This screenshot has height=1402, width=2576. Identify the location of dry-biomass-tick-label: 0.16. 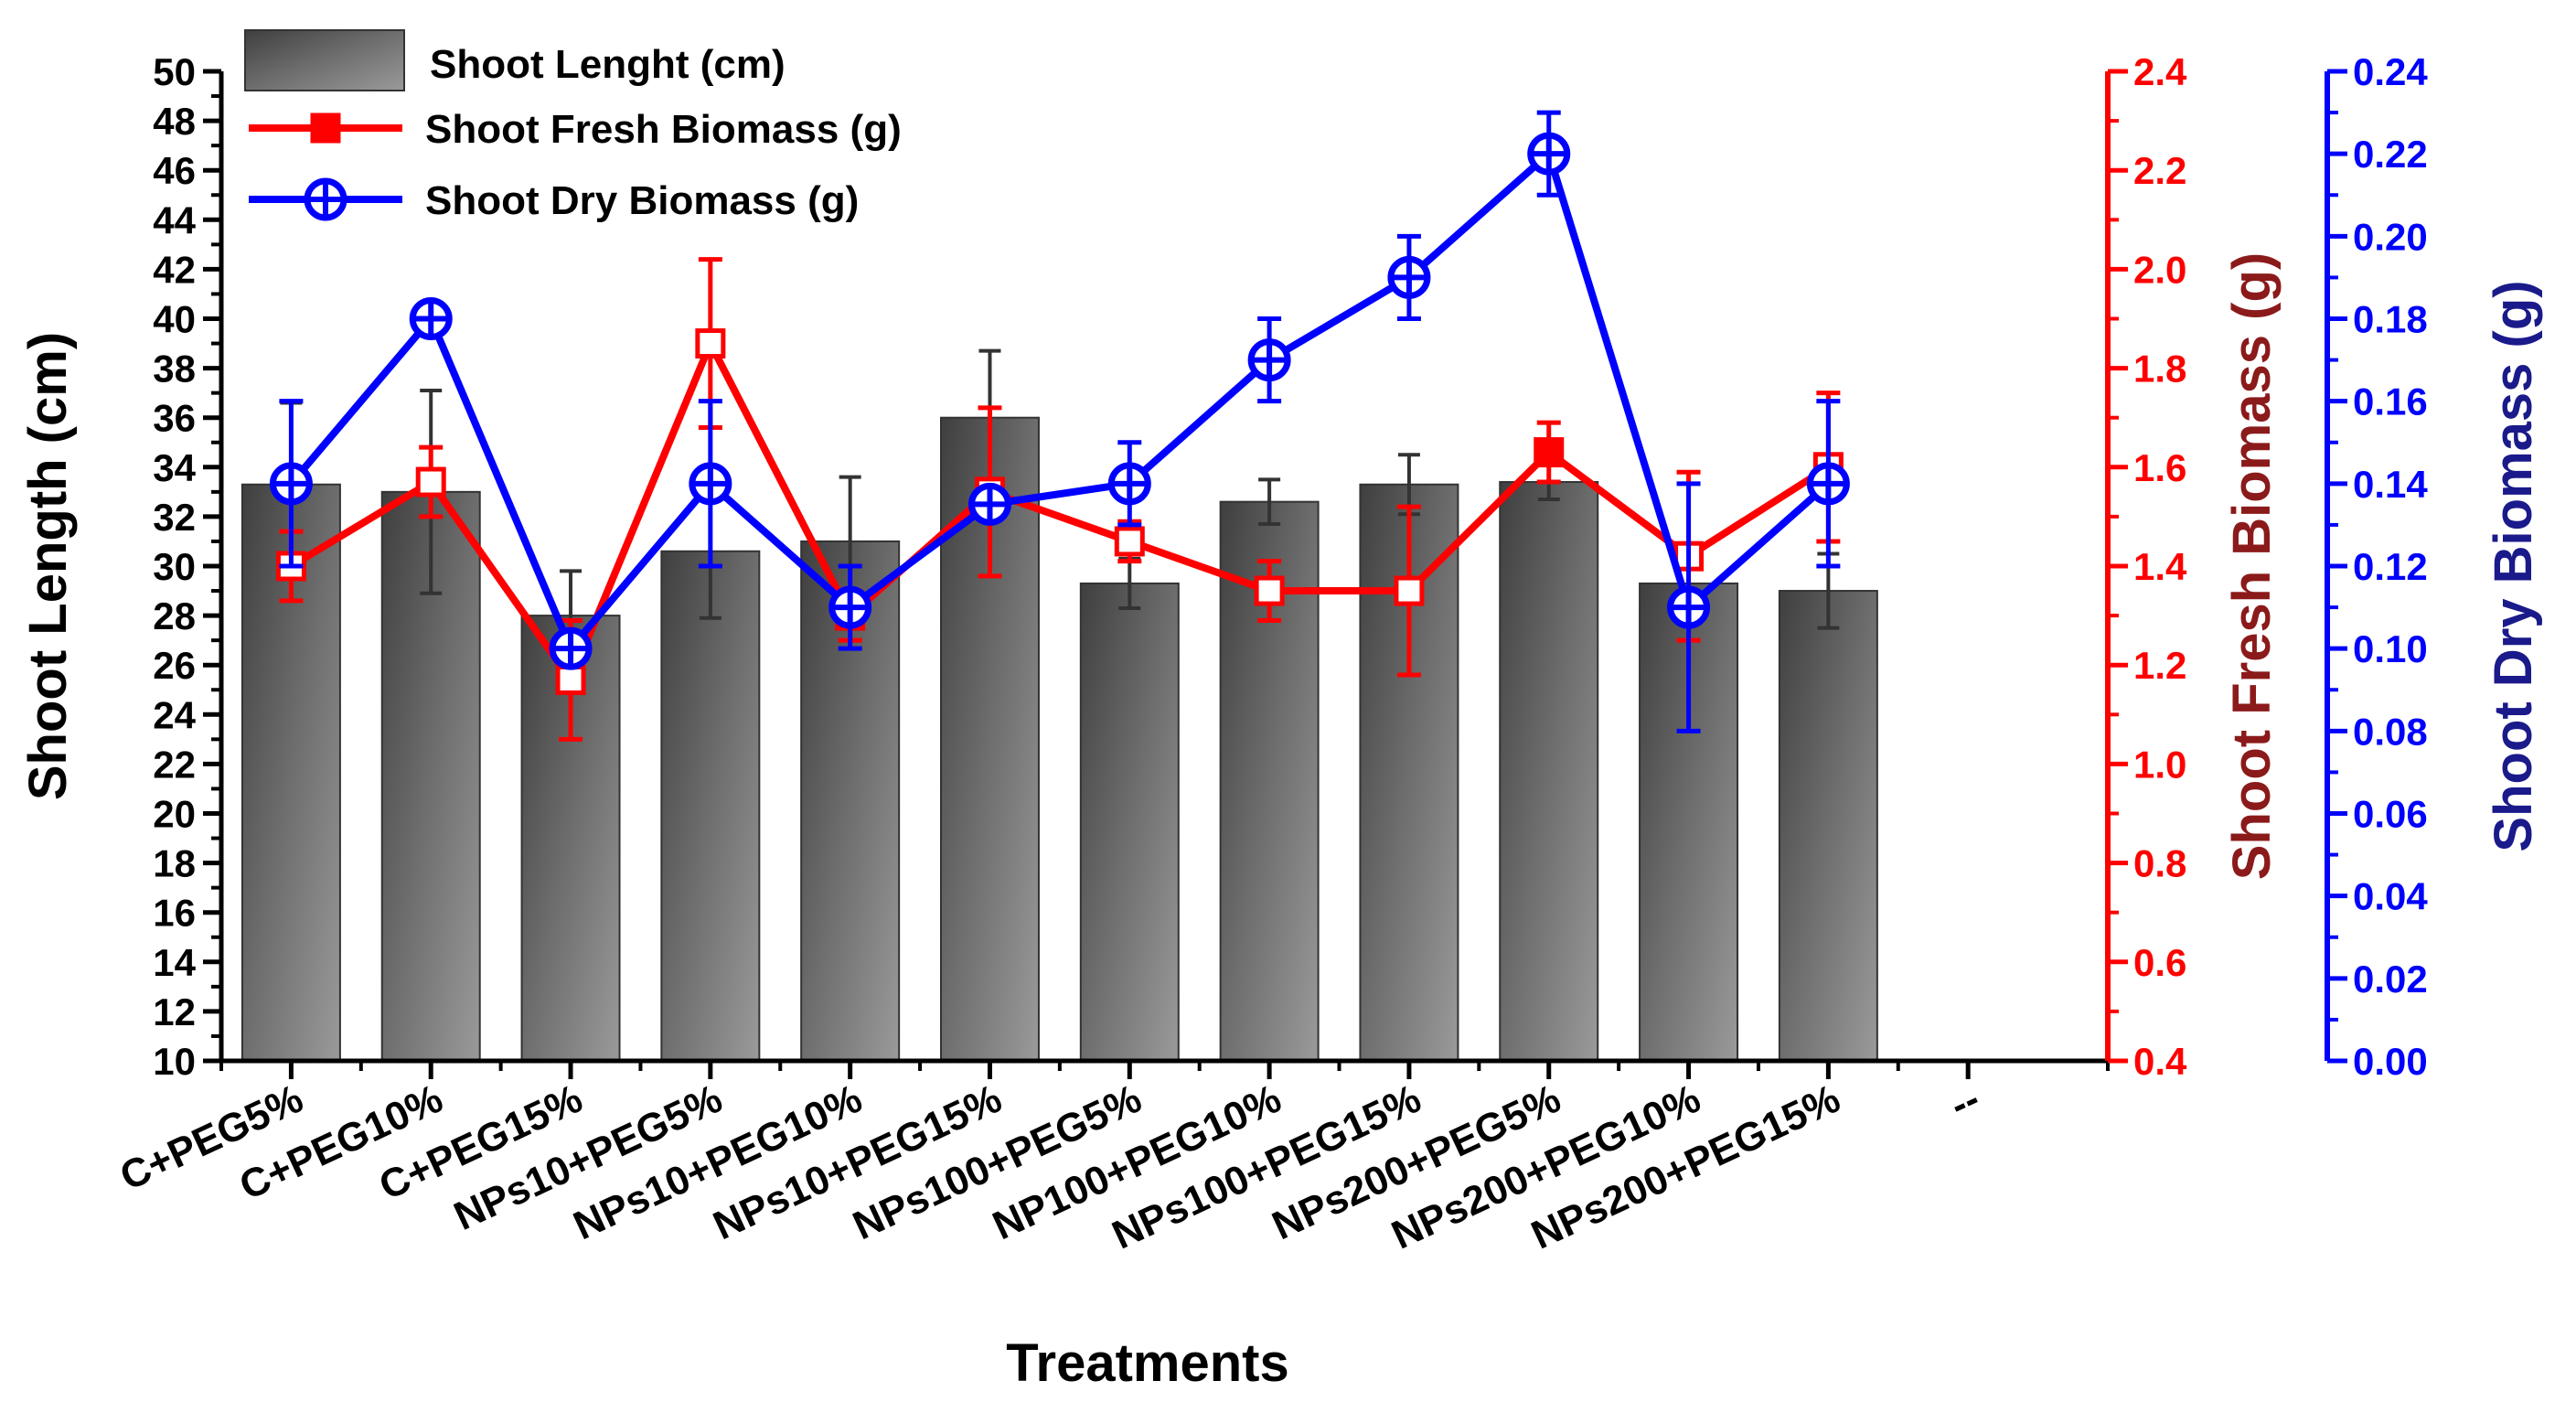
(2390, 401).